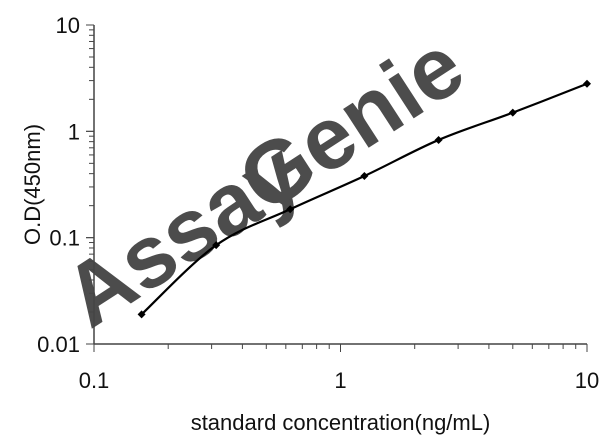  Describe the element at coordinates (341, 422) in the screenshot. I see `x-axis-title: standard concentration(ng/mL)` at that location.